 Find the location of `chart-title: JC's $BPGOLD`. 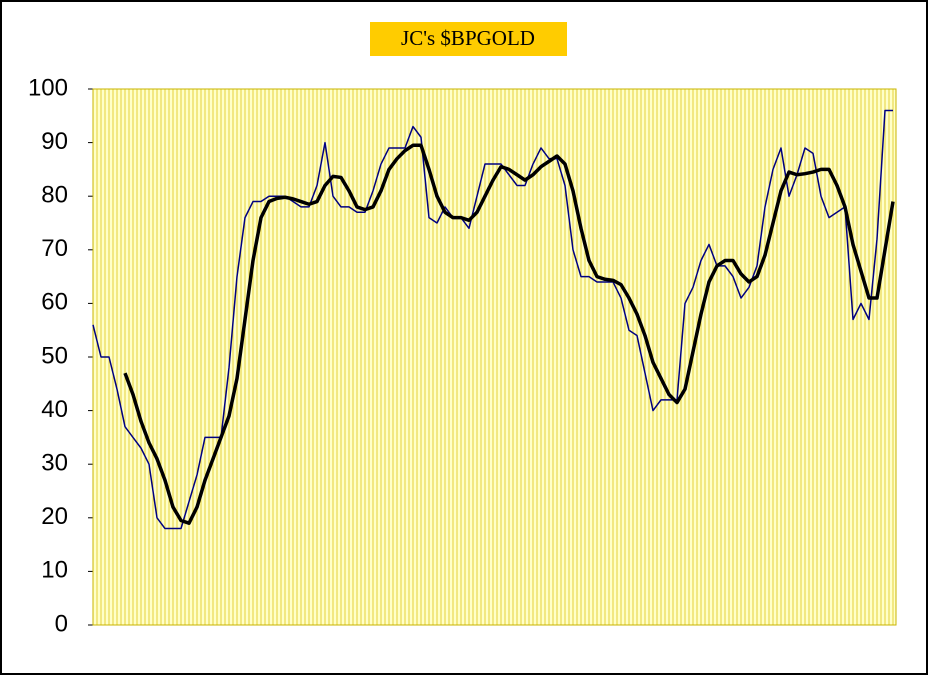

chart-title: JC's $BPGOLD is located at coordinates (468, 38).